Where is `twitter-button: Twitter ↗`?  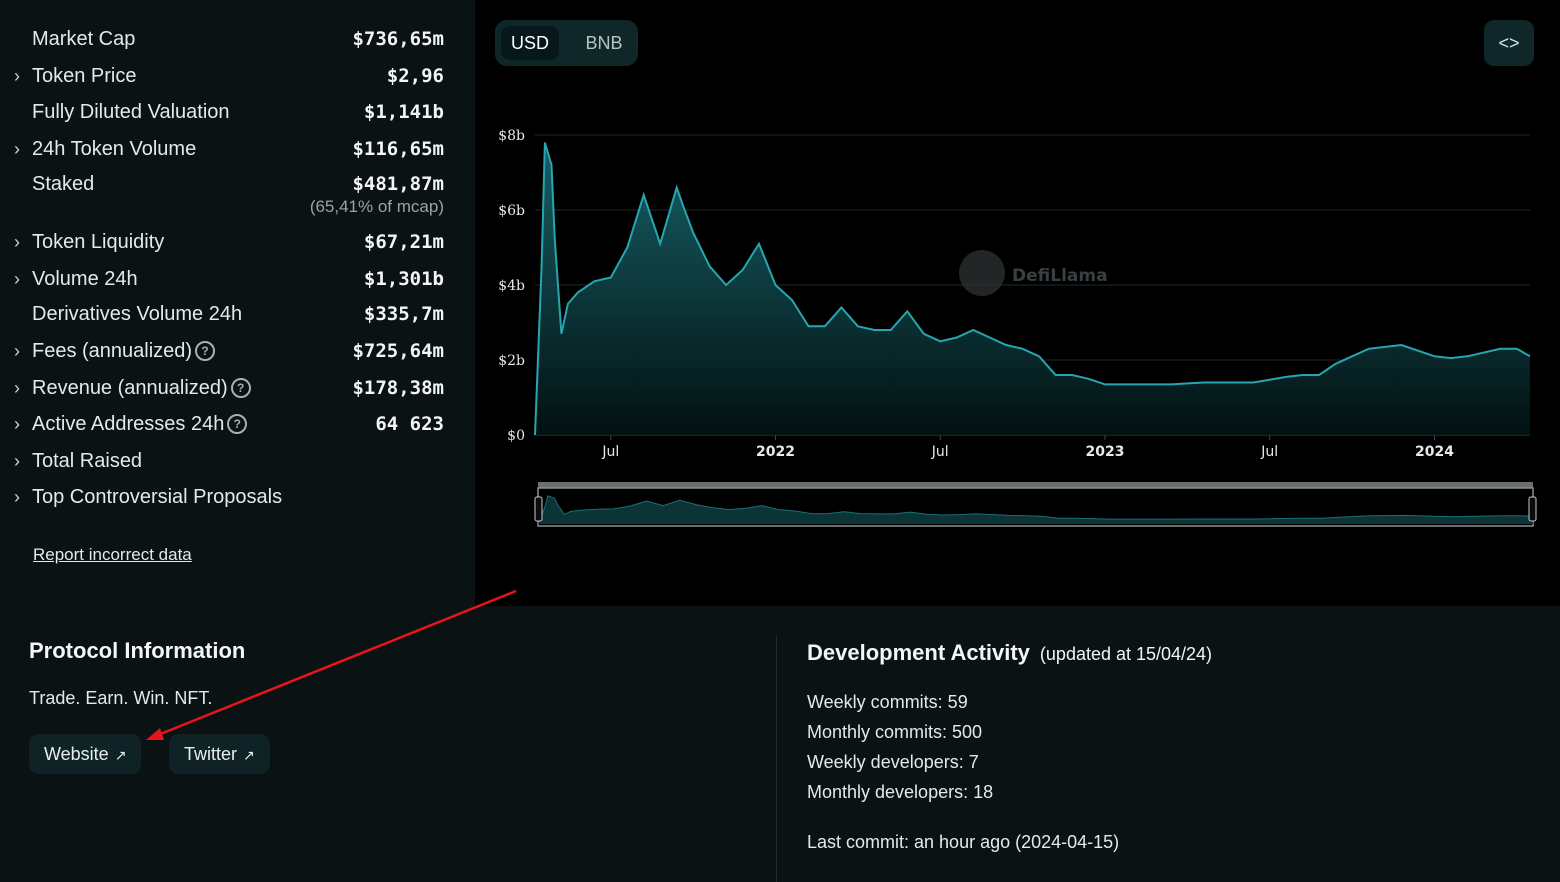
twitter-button: Twitter ↗ is located at coordinates (219, 754).